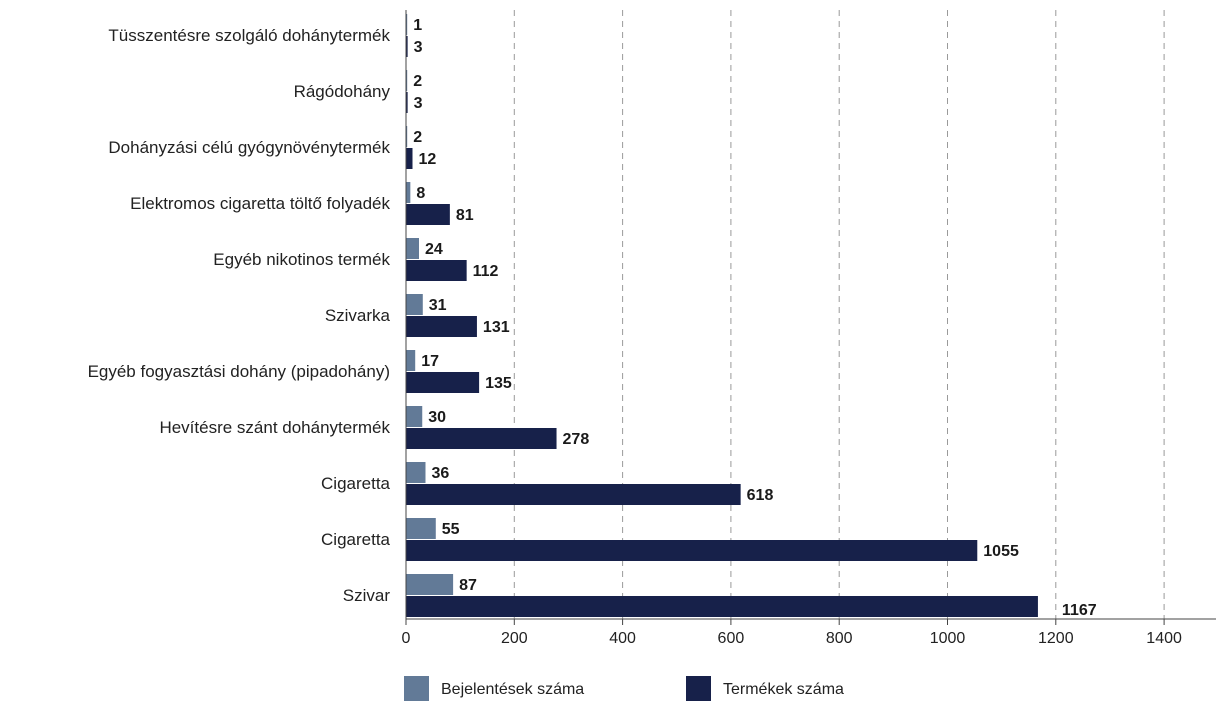 This screenshot has width=1220, height=702. What do you see at coordinates (438, 305) in the screenshot?
I see `value-label-bejelentesek: 31` at bounding box center [438, 305].